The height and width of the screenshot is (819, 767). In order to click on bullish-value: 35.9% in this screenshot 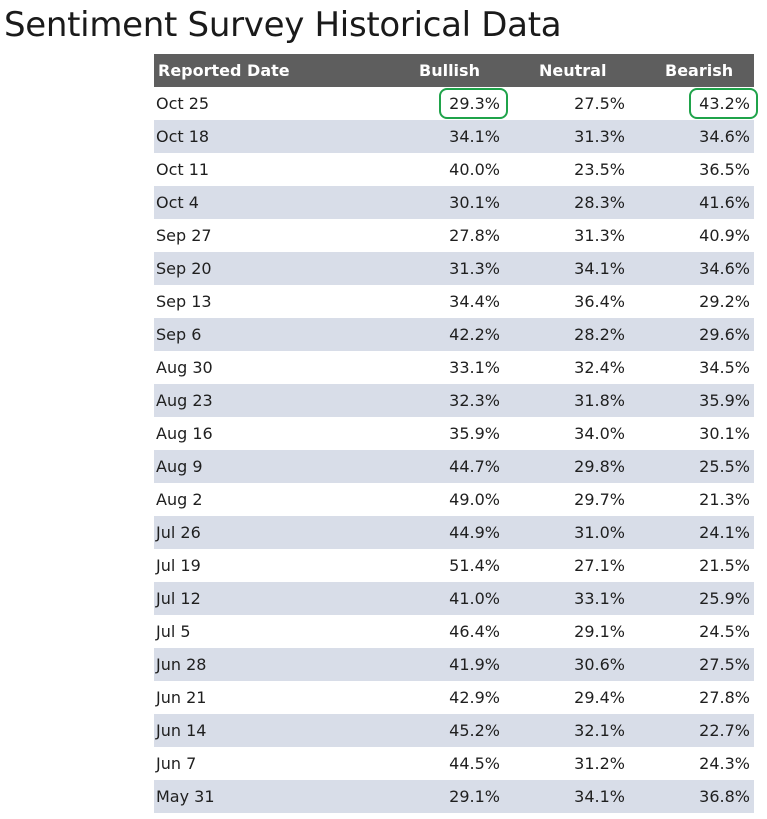, I will do `click(474, 433)`.